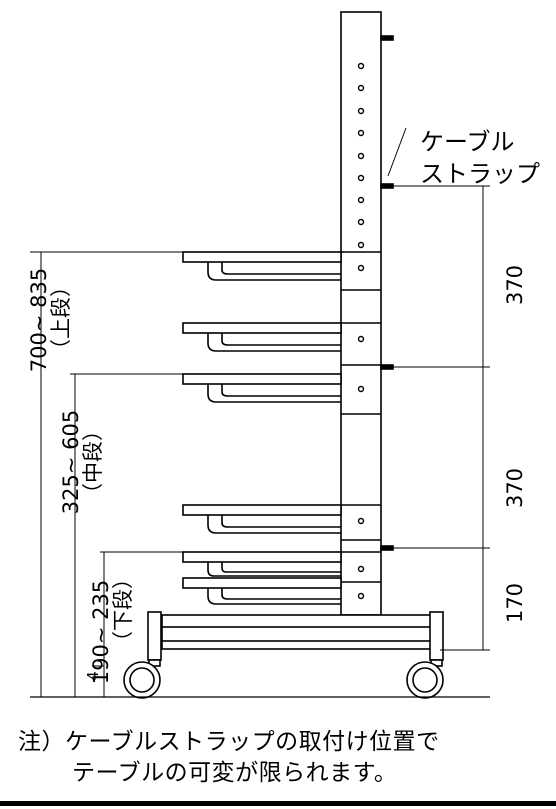 This screenshot has width=556, height=809. I want to click on cable-strap-callout-line1: ケーブル, so click(467, 142).